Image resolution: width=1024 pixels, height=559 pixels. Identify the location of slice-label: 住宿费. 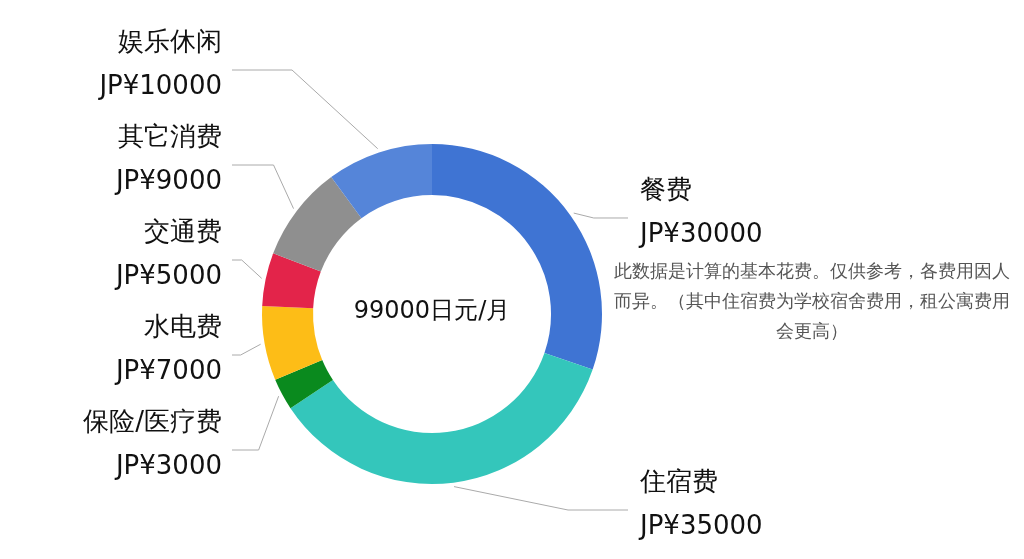
(678, 480).